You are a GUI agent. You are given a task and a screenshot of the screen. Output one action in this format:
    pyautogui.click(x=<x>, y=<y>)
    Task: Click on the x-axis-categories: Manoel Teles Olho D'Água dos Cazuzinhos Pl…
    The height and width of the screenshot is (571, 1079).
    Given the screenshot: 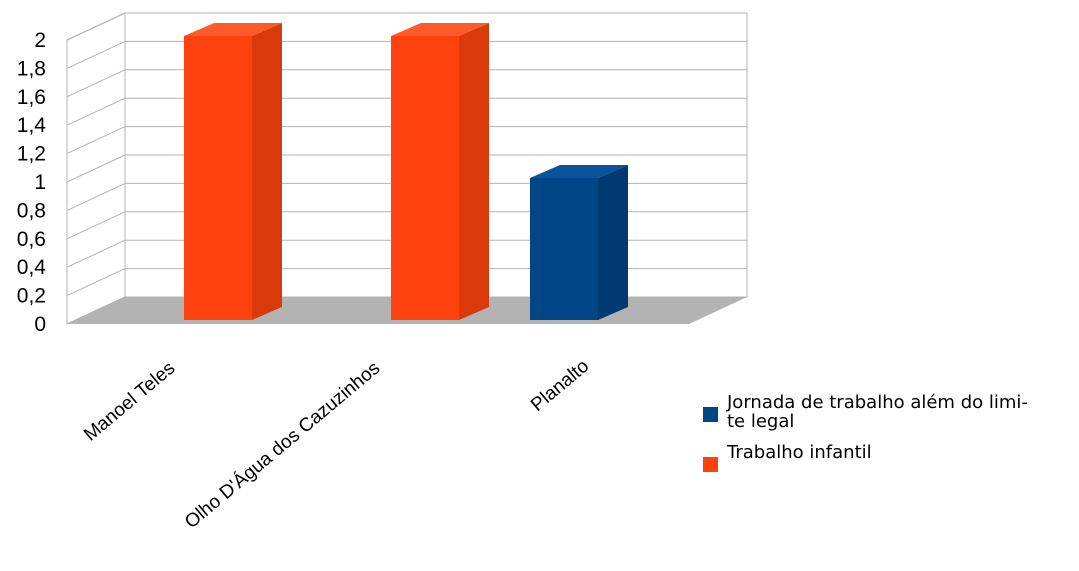 What is the action you would take?
    pyautogui.click(x=336, y=444)
    